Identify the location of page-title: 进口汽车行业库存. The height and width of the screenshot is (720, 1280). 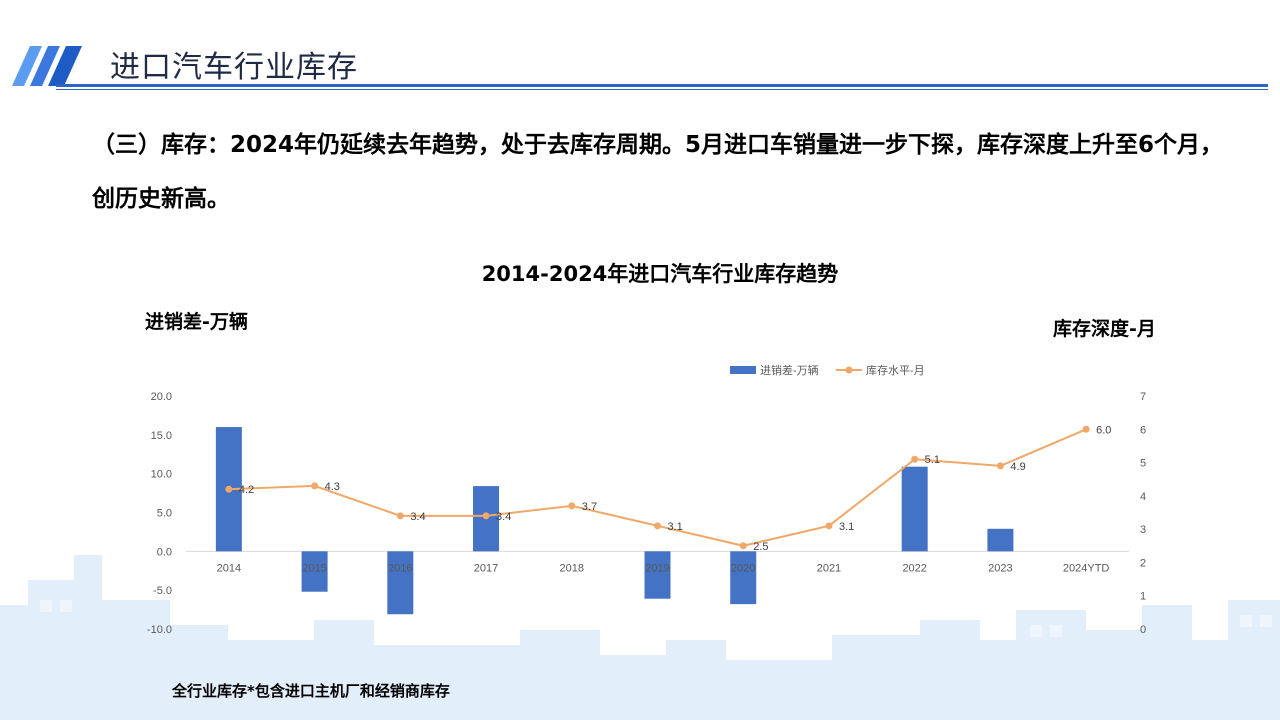
(234, 67).